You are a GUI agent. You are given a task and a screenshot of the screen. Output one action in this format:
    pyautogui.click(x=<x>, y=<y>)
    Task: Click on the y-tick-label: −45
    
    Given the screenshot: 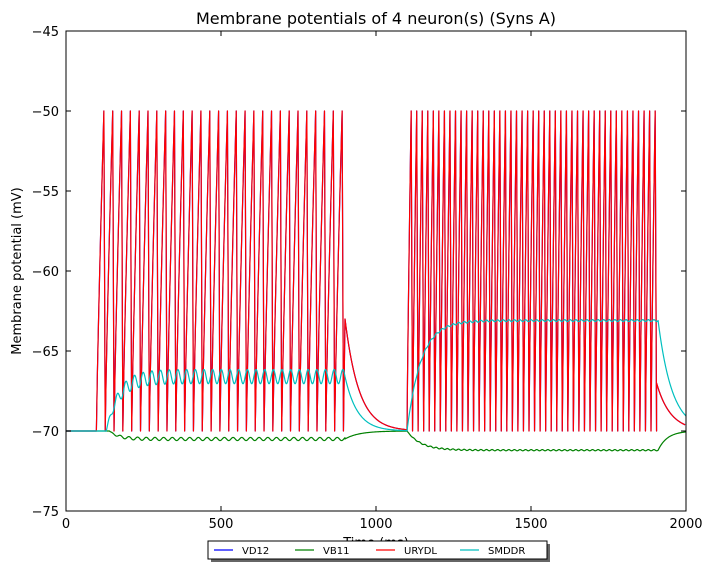 What is the action you would take?
    pyautogui.click(x=45, y=32)
    